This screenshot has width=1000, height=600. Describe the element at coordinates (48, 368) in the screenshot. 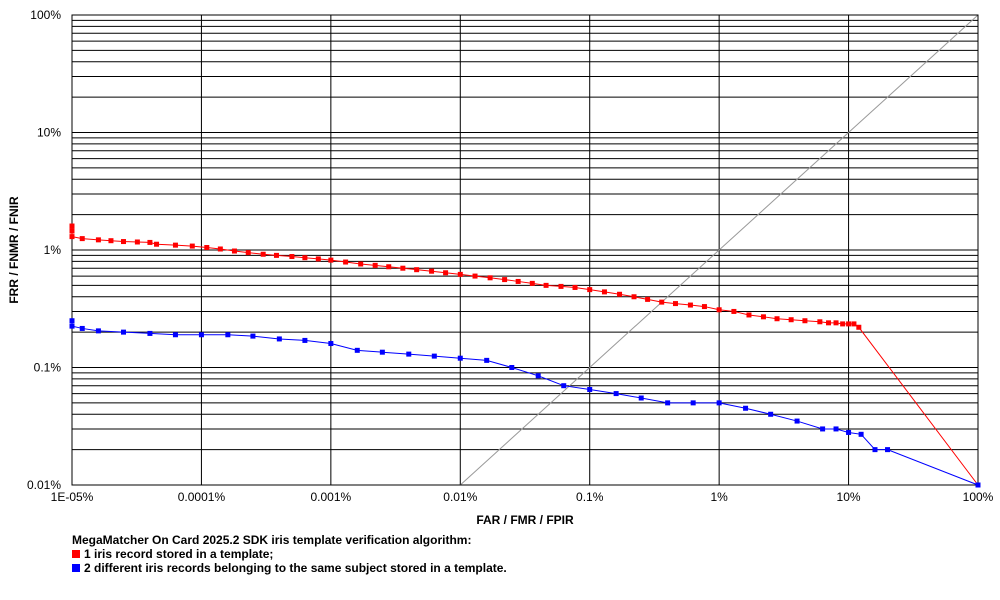

I see `y-tick-label: 0.1%` at that location.